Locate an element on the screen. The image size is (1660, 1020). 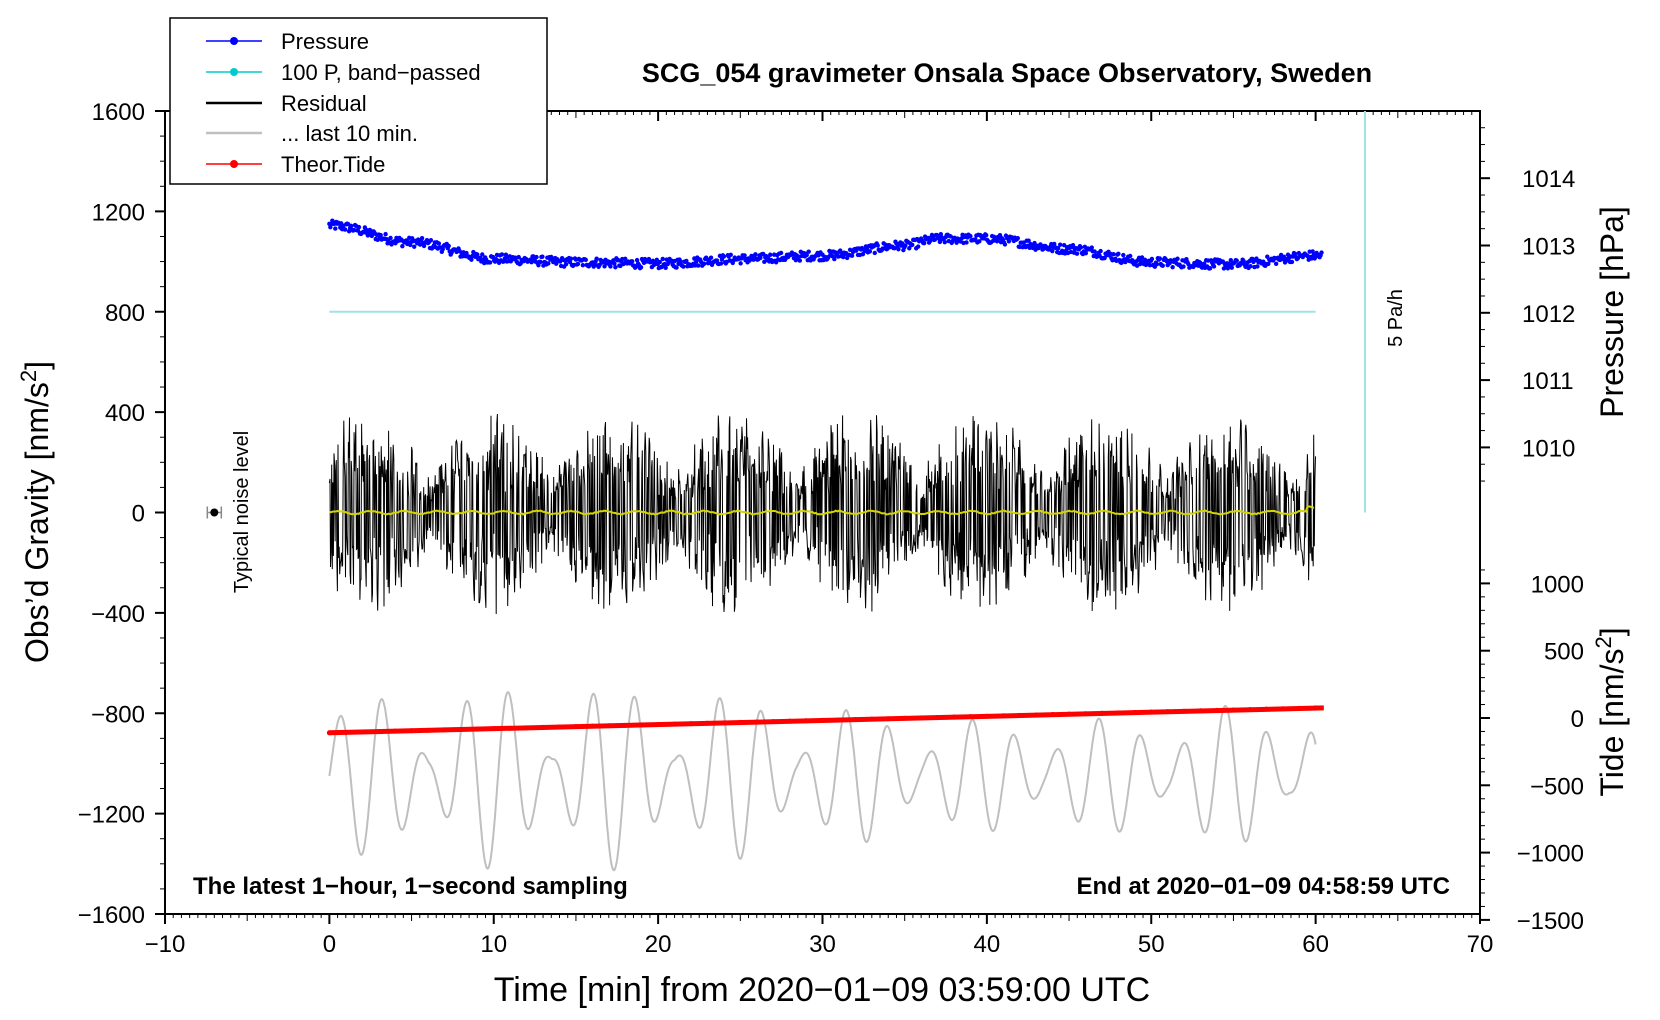
residual-series is located at coordinates (822, 514).